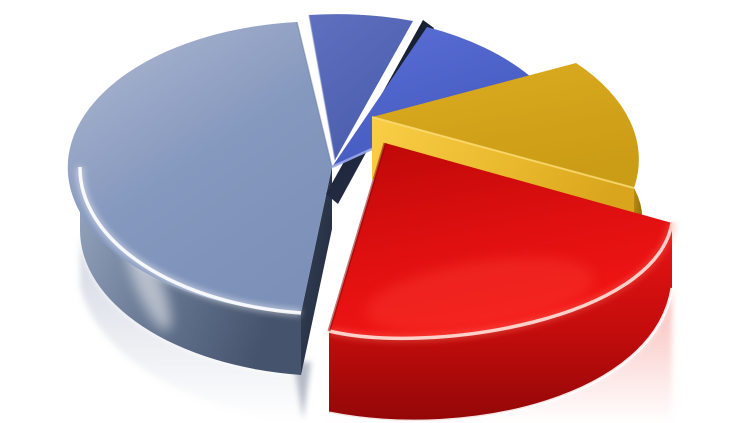 The height and width of the screenshot is (423, 750). I want to click on slice-side-face, so click(190, 271).